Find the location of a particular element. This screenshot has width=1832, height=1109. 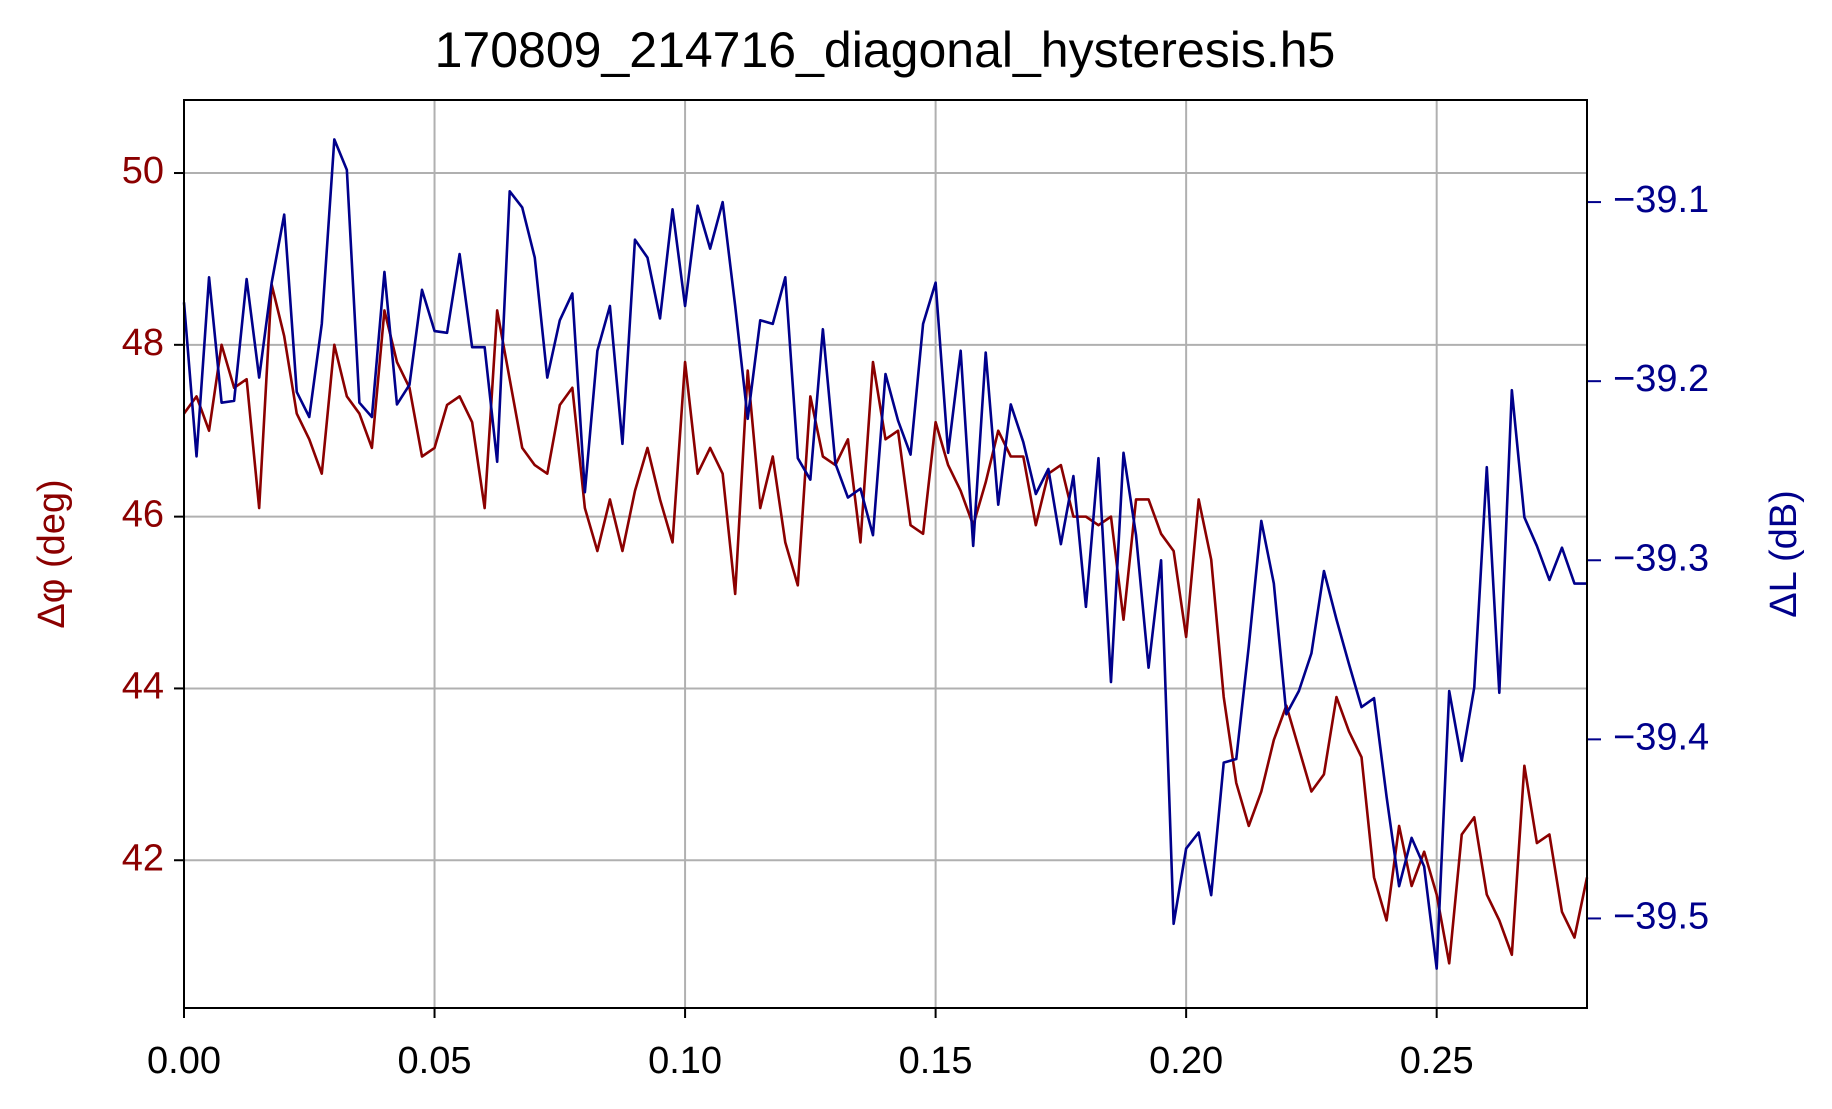

y-tick-label: 46 is located at coordinates (143, 515).